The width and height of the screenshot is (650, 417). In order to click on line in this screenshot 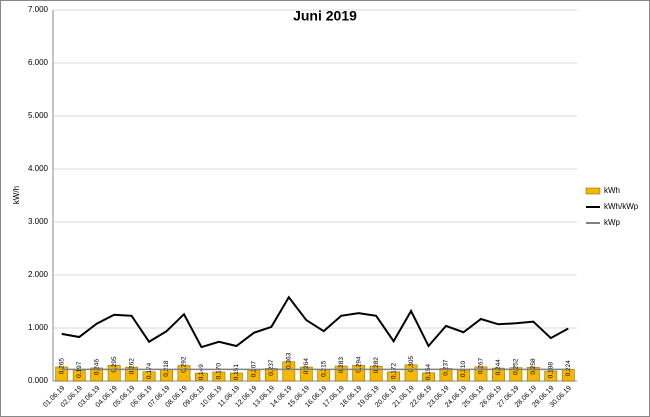, I will do `click(315, 322)`.